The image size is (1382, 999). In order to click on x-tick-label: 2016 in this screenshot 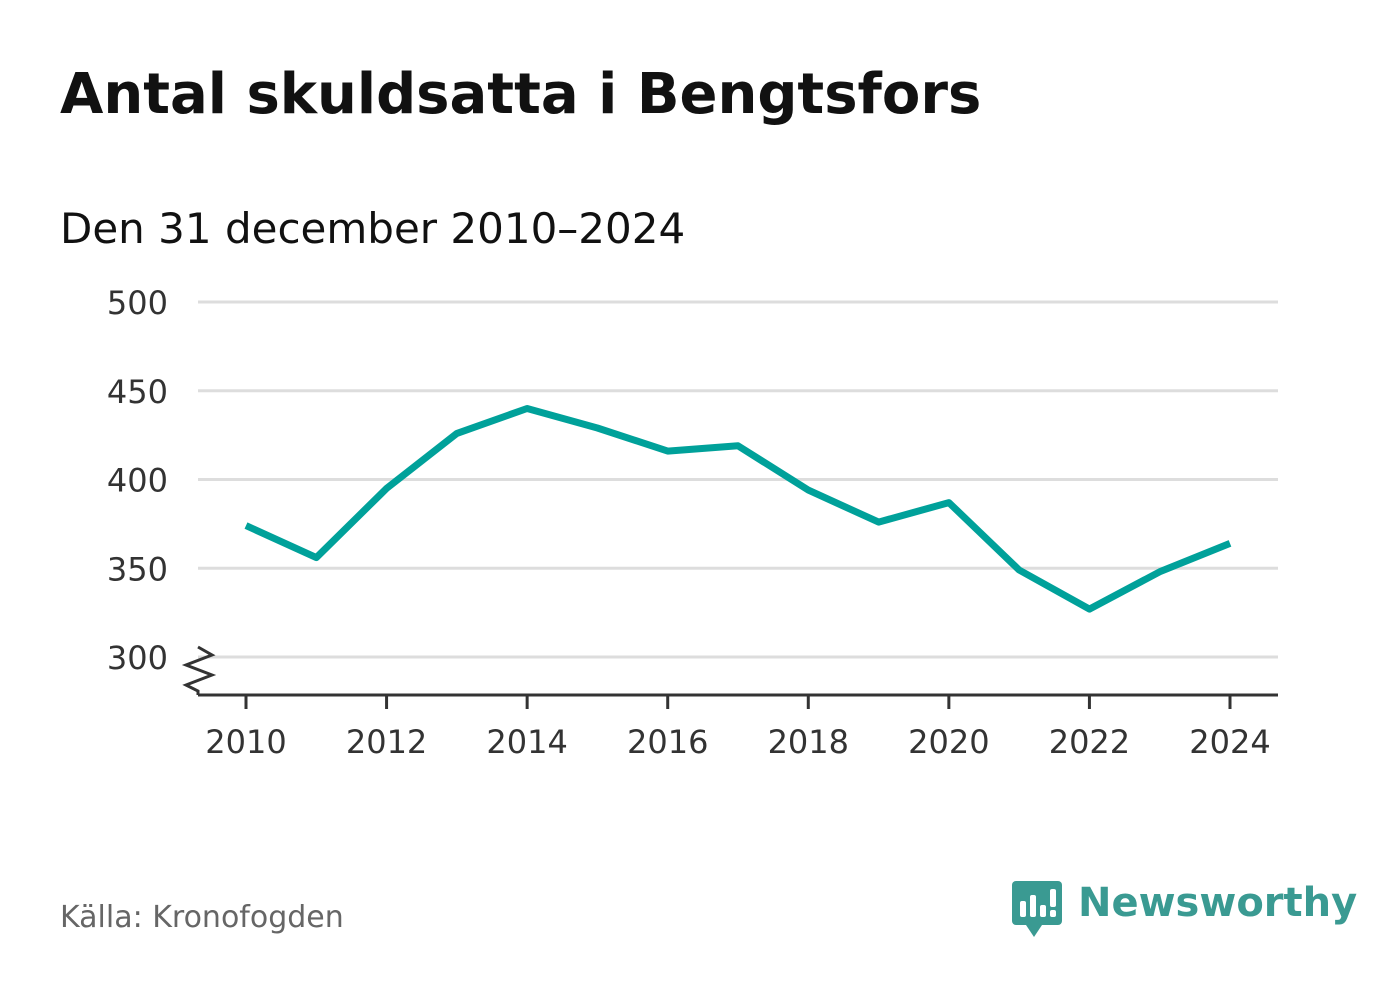, I will do `click(667, 742)`.